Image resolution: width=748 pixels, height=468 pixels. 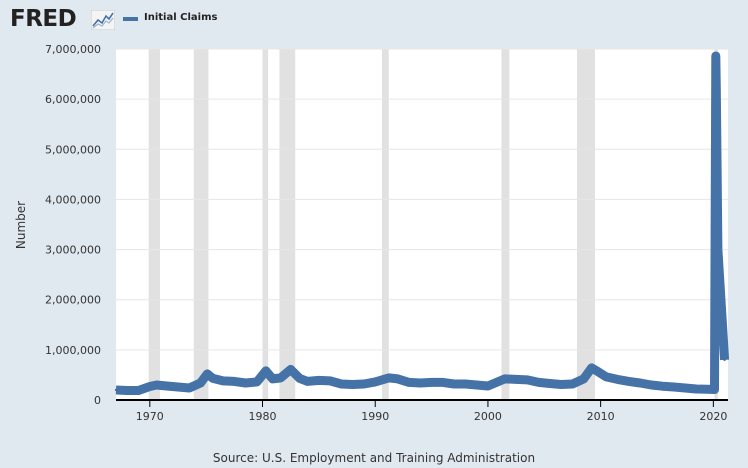 I want to click on y-tick-label: 7,000,000, so click(x=73, y=49).